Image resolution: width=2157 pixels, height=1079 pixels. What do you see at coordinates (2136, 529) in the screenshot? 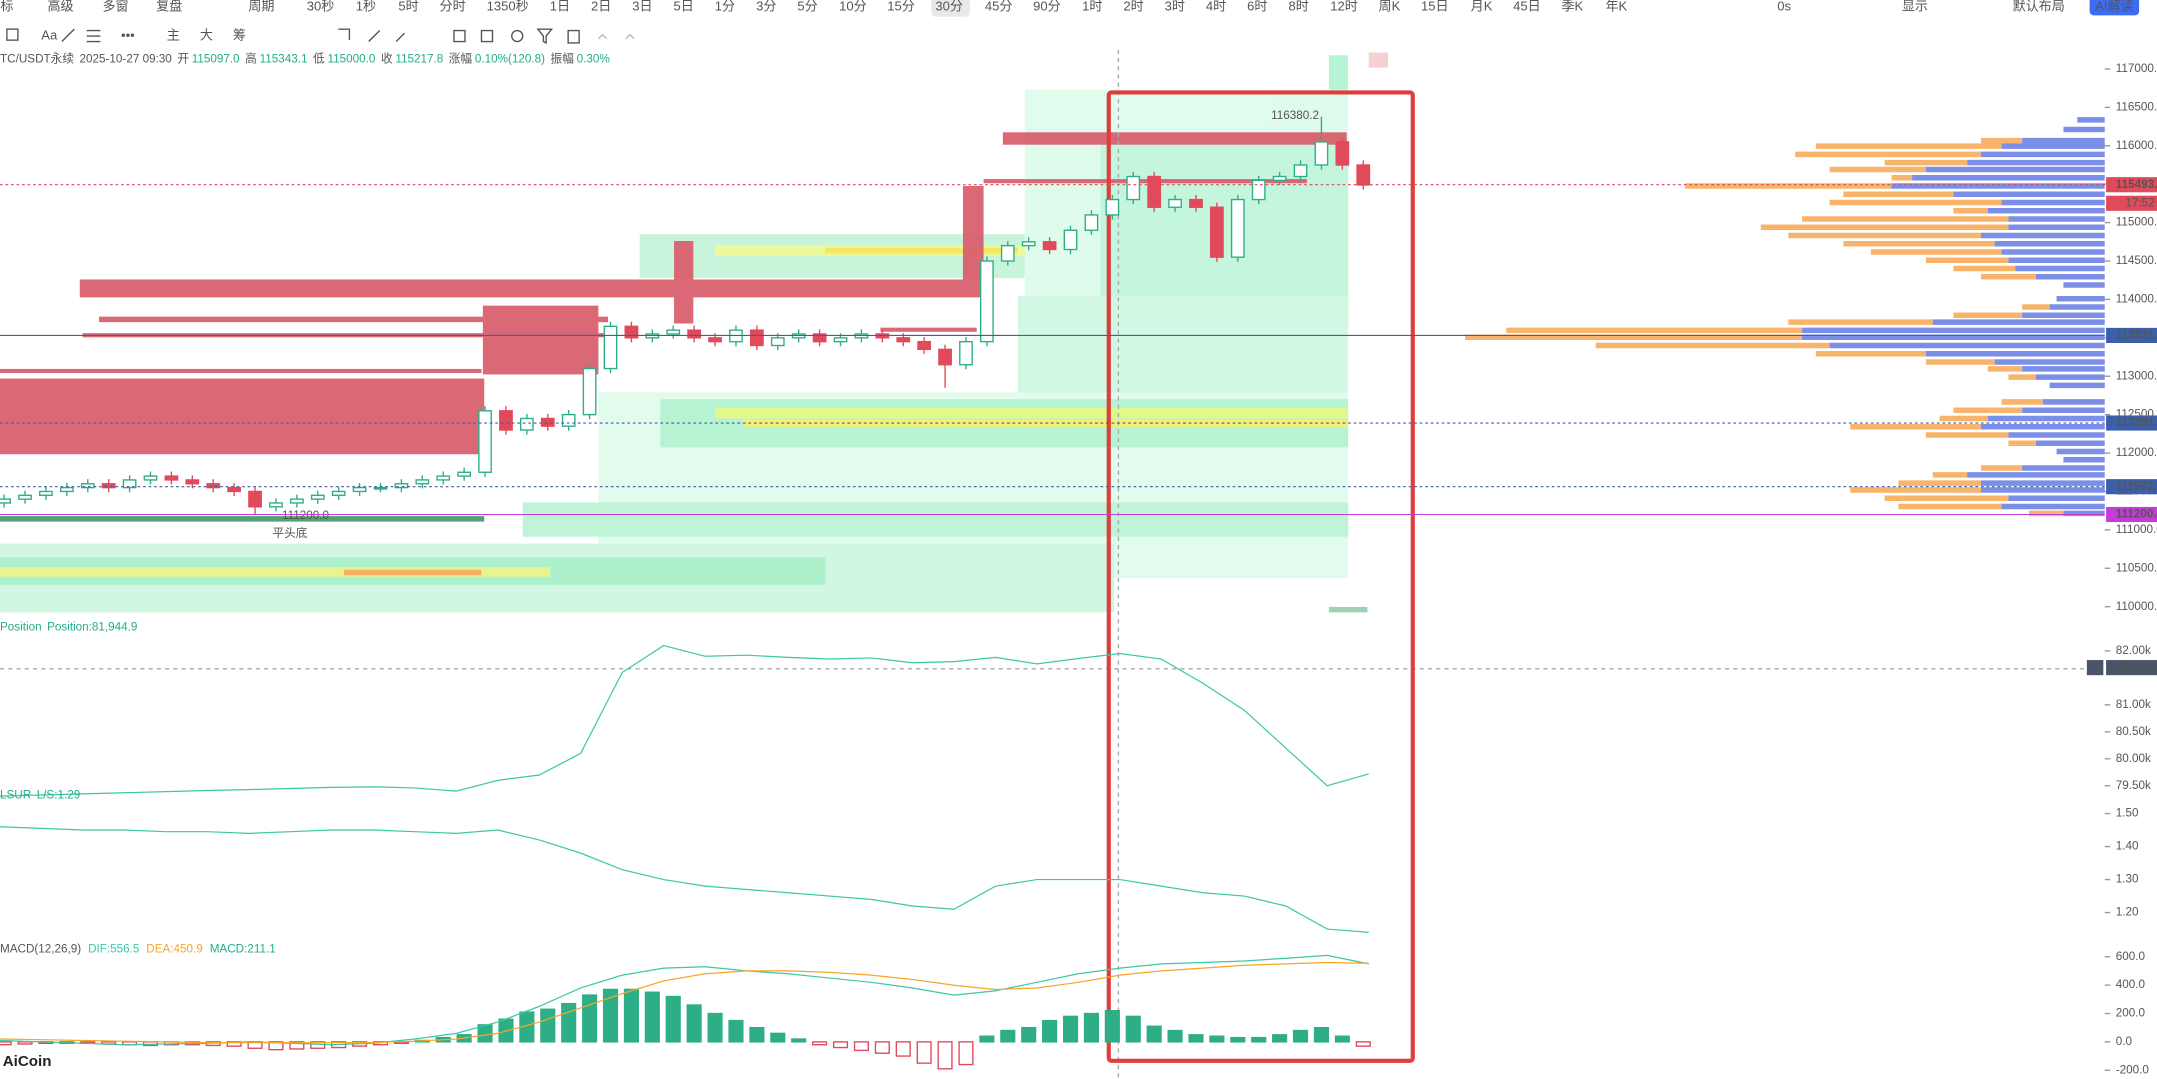
I see `y-tick-label: 111000.0` at bounding box center [2136, 529].